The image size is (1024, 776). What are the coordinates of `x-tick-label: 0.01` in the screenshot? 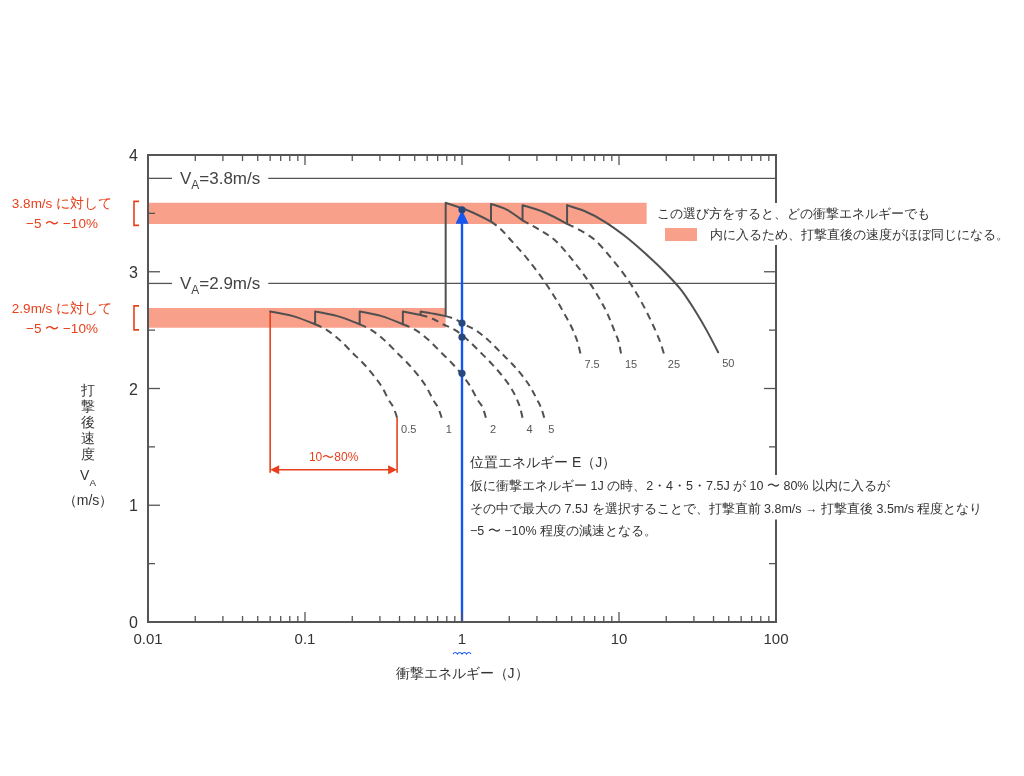 It's located at (148, 638).